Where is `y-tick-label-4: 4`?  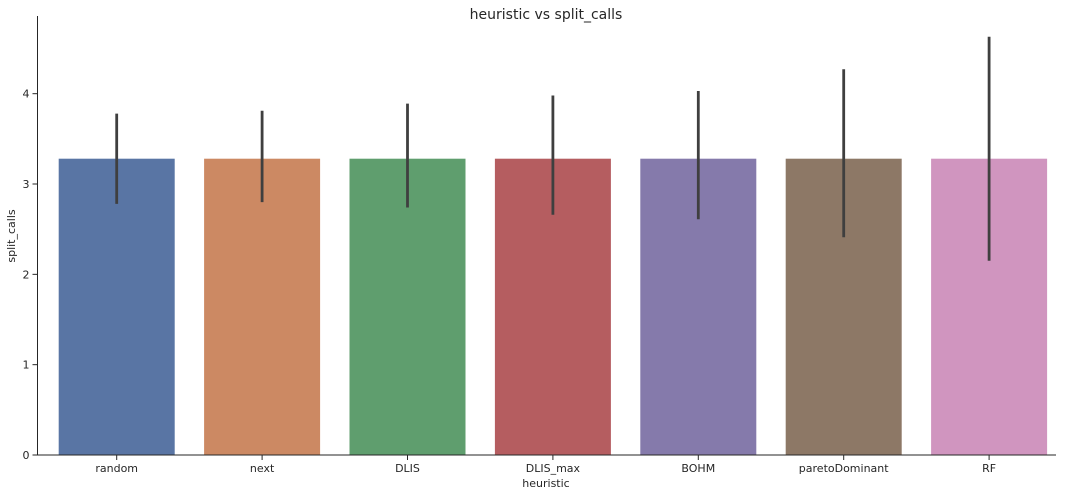 y-tick-label-4: 4 is located at coordinates (26, 94).